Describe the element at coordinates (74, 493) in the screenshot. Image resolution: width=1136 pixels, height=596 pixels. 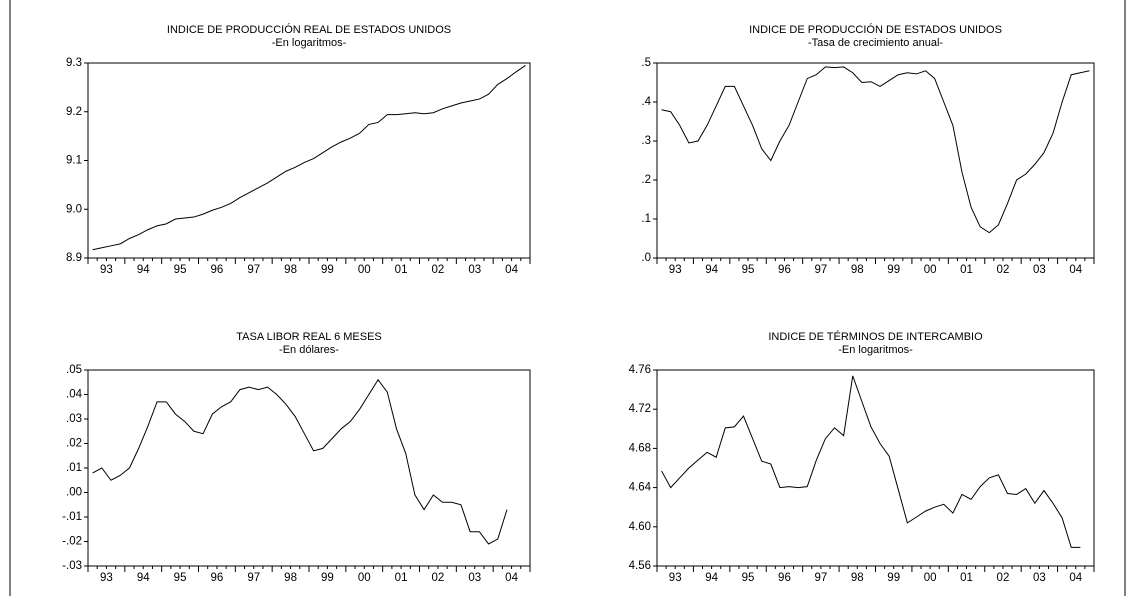
I see `y-tick-label: .00` at that location.